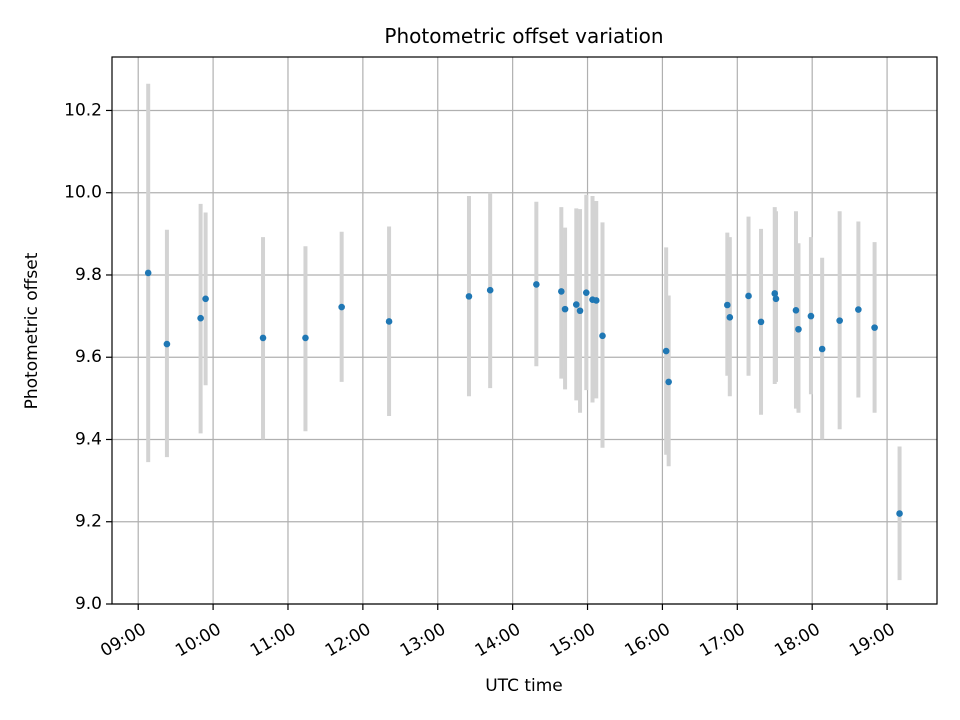  What do you see at coordinates (88, 604) in the screenshot?
I see `y-tick-label: 9.0` at bounding box center [88, 604].